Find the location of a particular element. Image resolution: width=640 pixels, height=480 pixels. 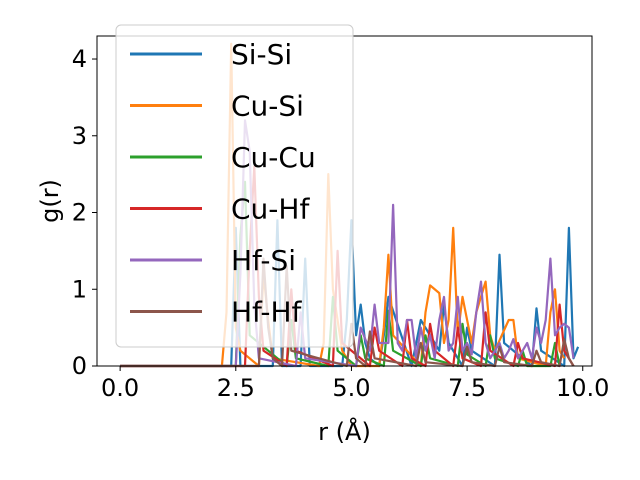

y-tick-label: 4 is located at coordinates (79, 59).